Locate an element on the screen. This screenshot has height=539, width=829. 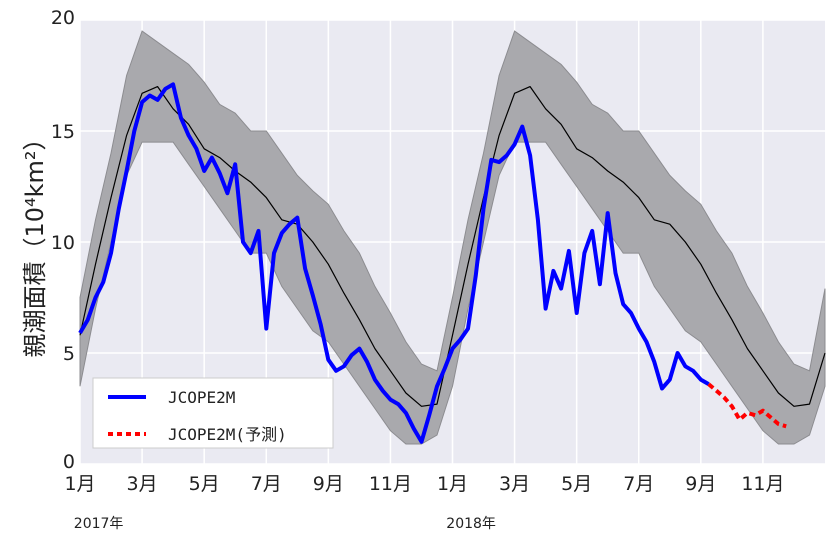
legend-box is located at coordinates (213, 413).